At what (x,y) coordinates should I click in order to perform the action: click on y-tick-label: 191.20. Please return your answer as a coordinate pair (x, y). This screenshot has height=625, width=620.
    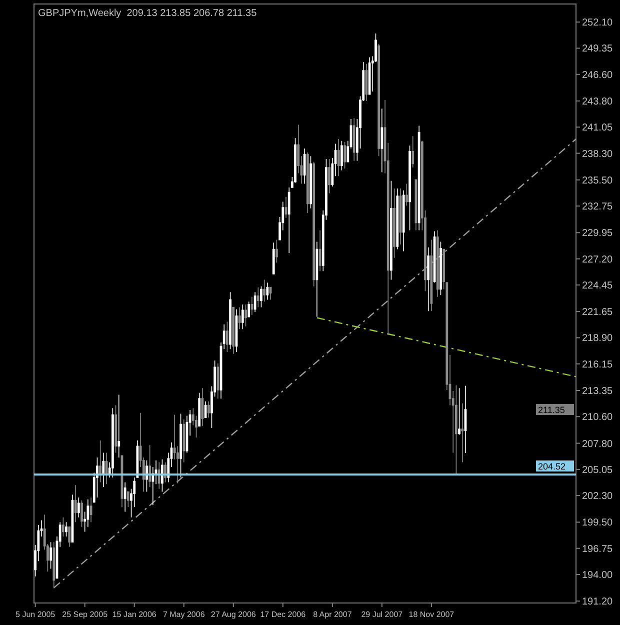
    Looking at the image, I should click on (598, 602).